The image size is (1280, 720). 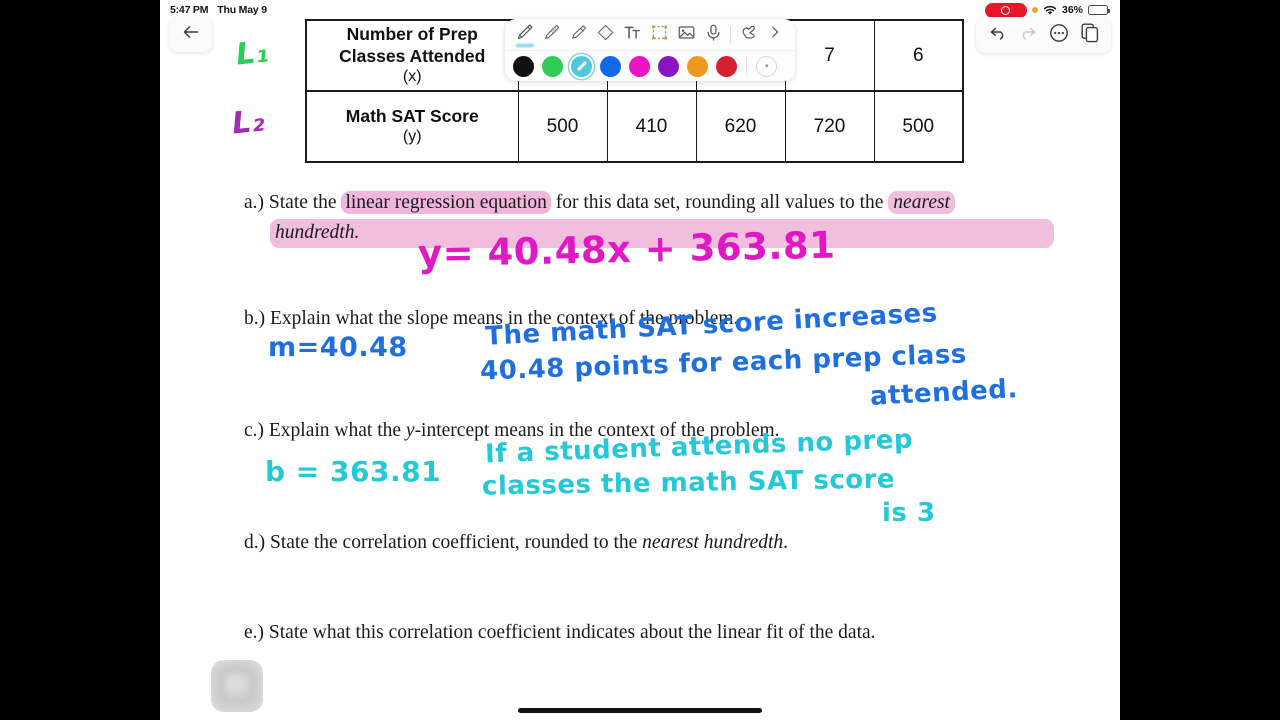 I want to click on row-label-line2: Classes Attended, so click(x=412, y=55).